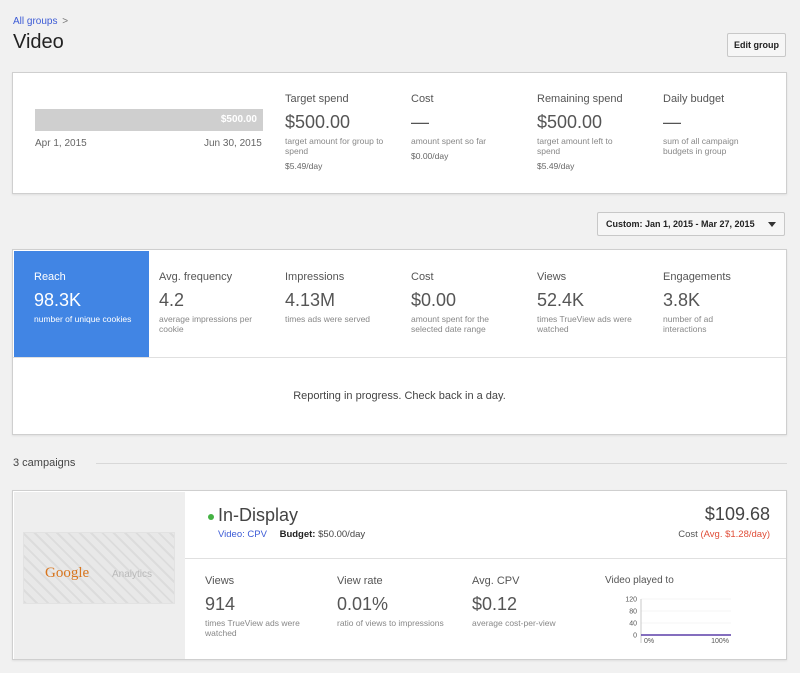  Describe the element at coordinates (149, 120) in the screenshot. I see `budget-progress-bar: $500.00` at that location.